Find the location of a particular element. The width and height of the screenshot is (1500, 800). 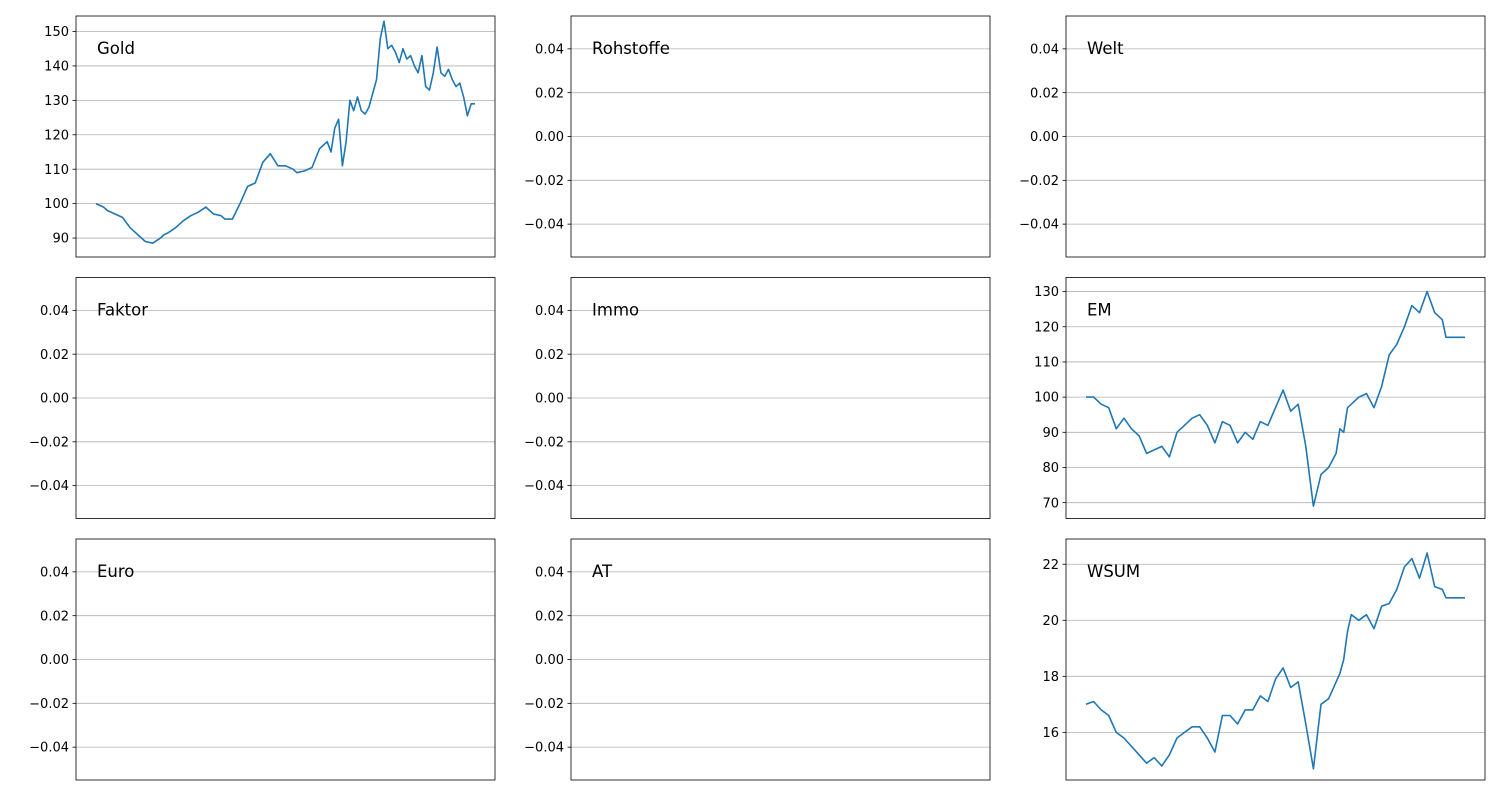

ytick-label-wsum-2: 20 is located at coordinates (1050, 621).